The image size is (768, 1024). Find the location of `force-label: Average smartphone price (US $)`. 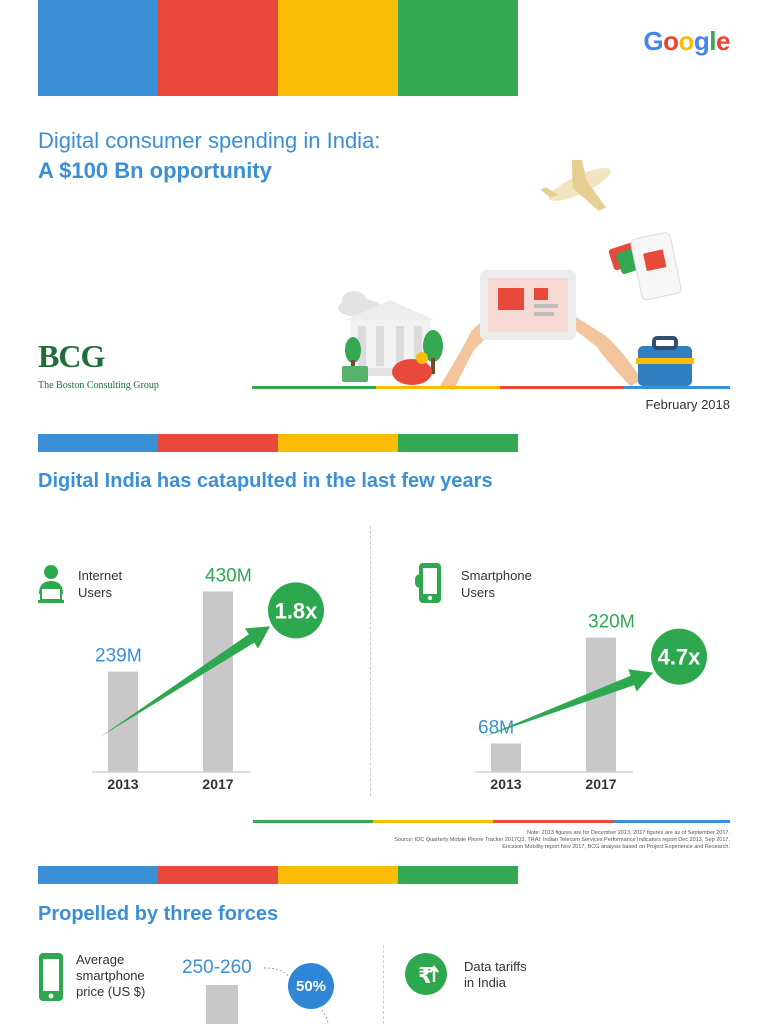

force-label: Average smartphone price (US $) is located at coordinates (111, 975).